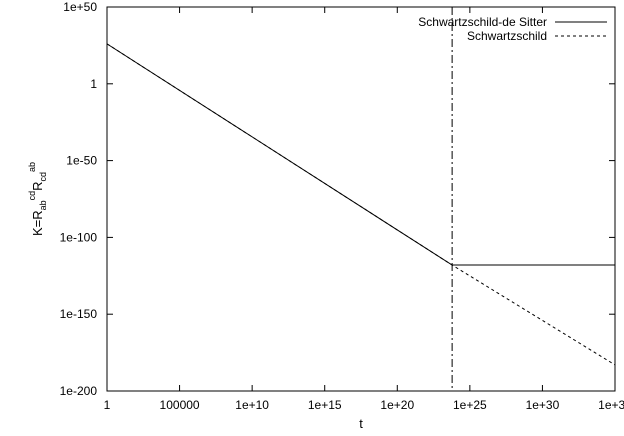  What do you see at coordinates (397, 405) in the screenshot?
I see `x-tick-label: 1e+20` at bounding box center [397, 405].